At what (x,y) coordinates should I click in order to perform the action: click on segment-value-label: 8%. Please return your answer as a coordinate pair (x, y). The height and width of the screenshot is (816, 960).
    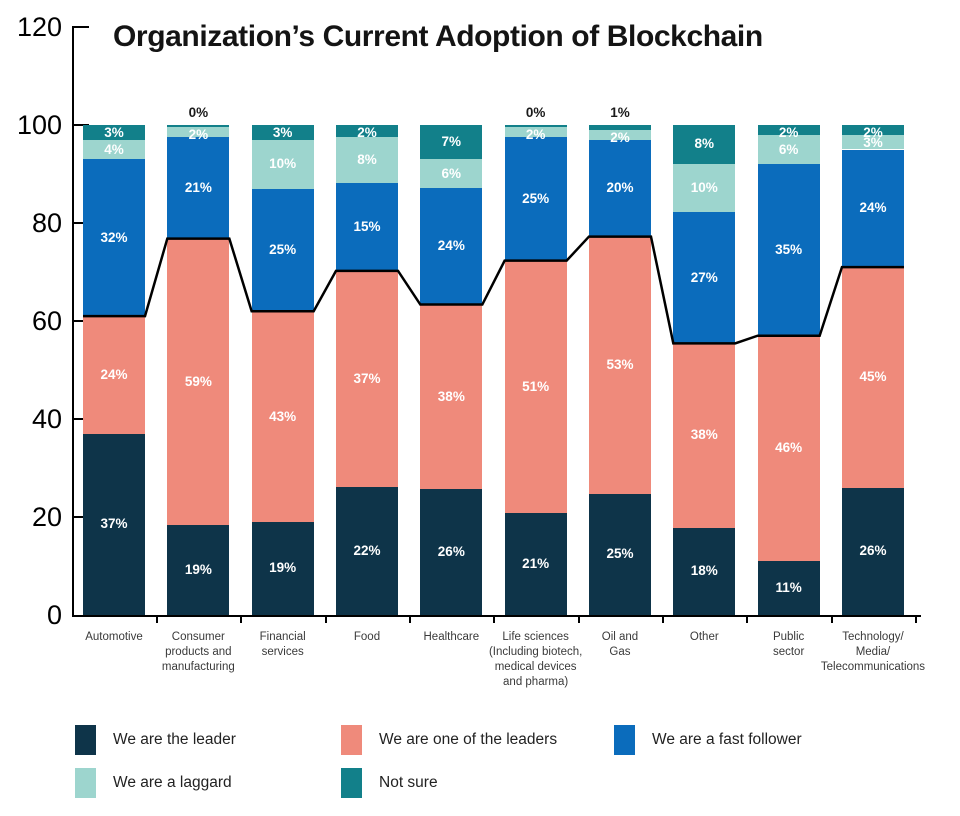
    Looking at the image, I should click on (704, 144).